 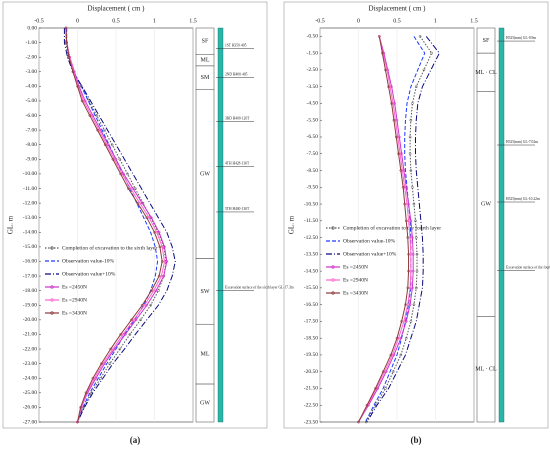 I want to click on legend-label: Es =3430N, so click(x=355, y=293).